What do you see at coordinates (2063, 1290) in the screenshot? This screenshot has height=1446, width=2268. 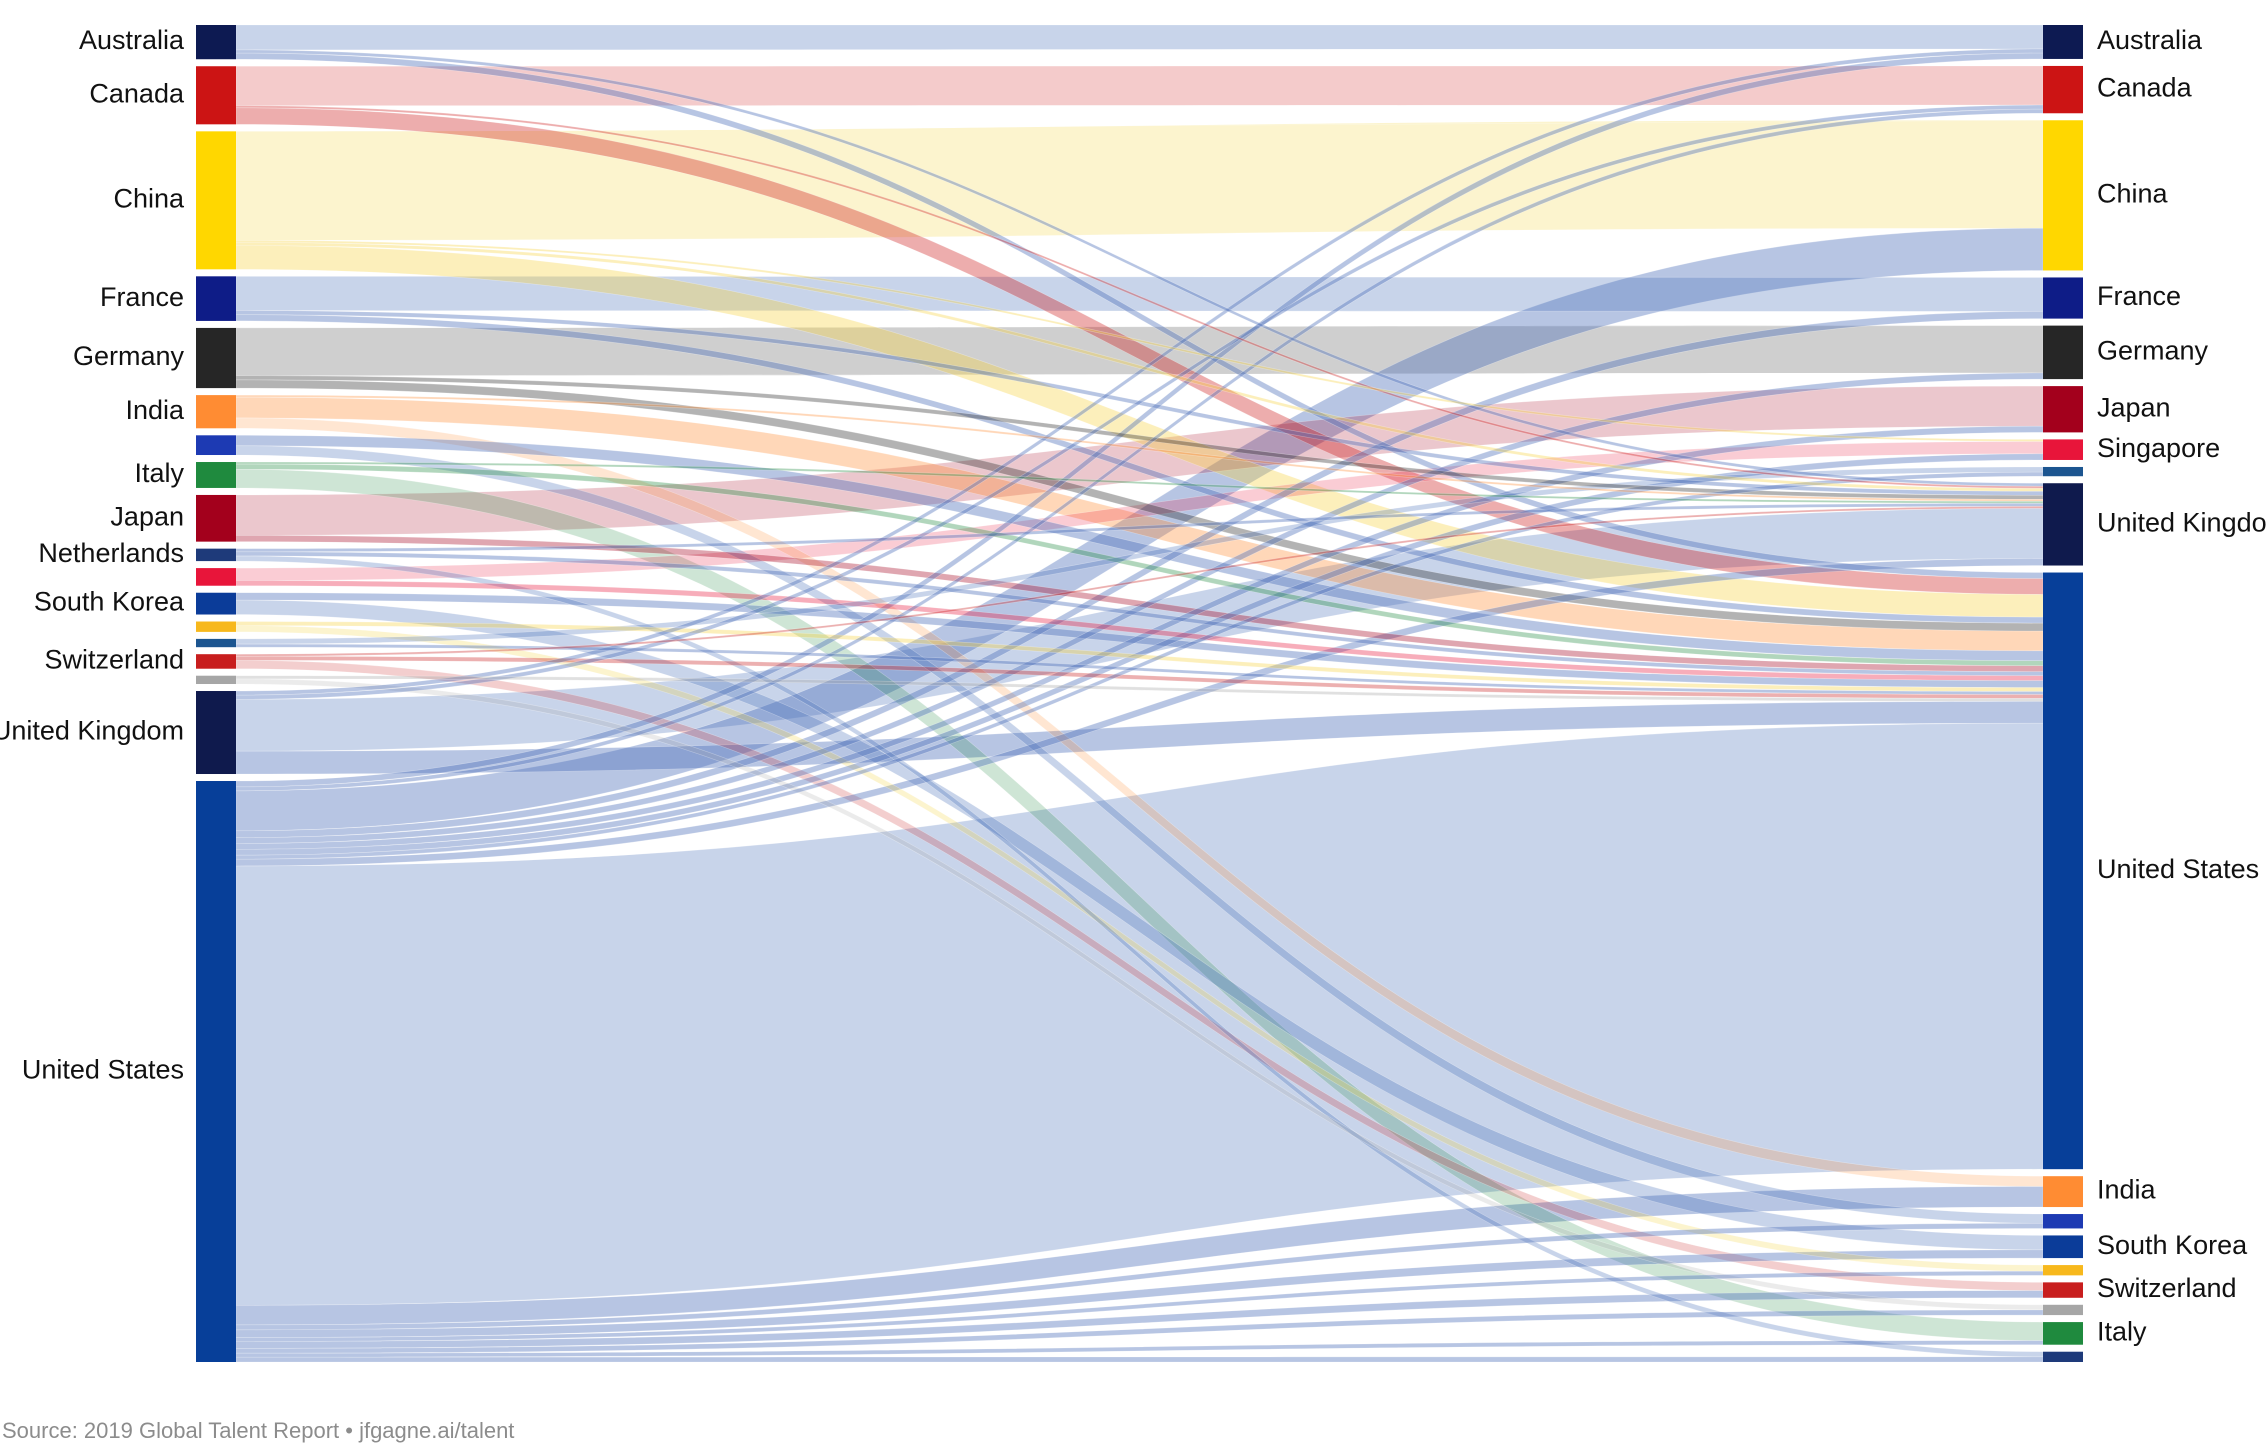 I see `right-node-switzerland` at bounding box center [2063, 1290].